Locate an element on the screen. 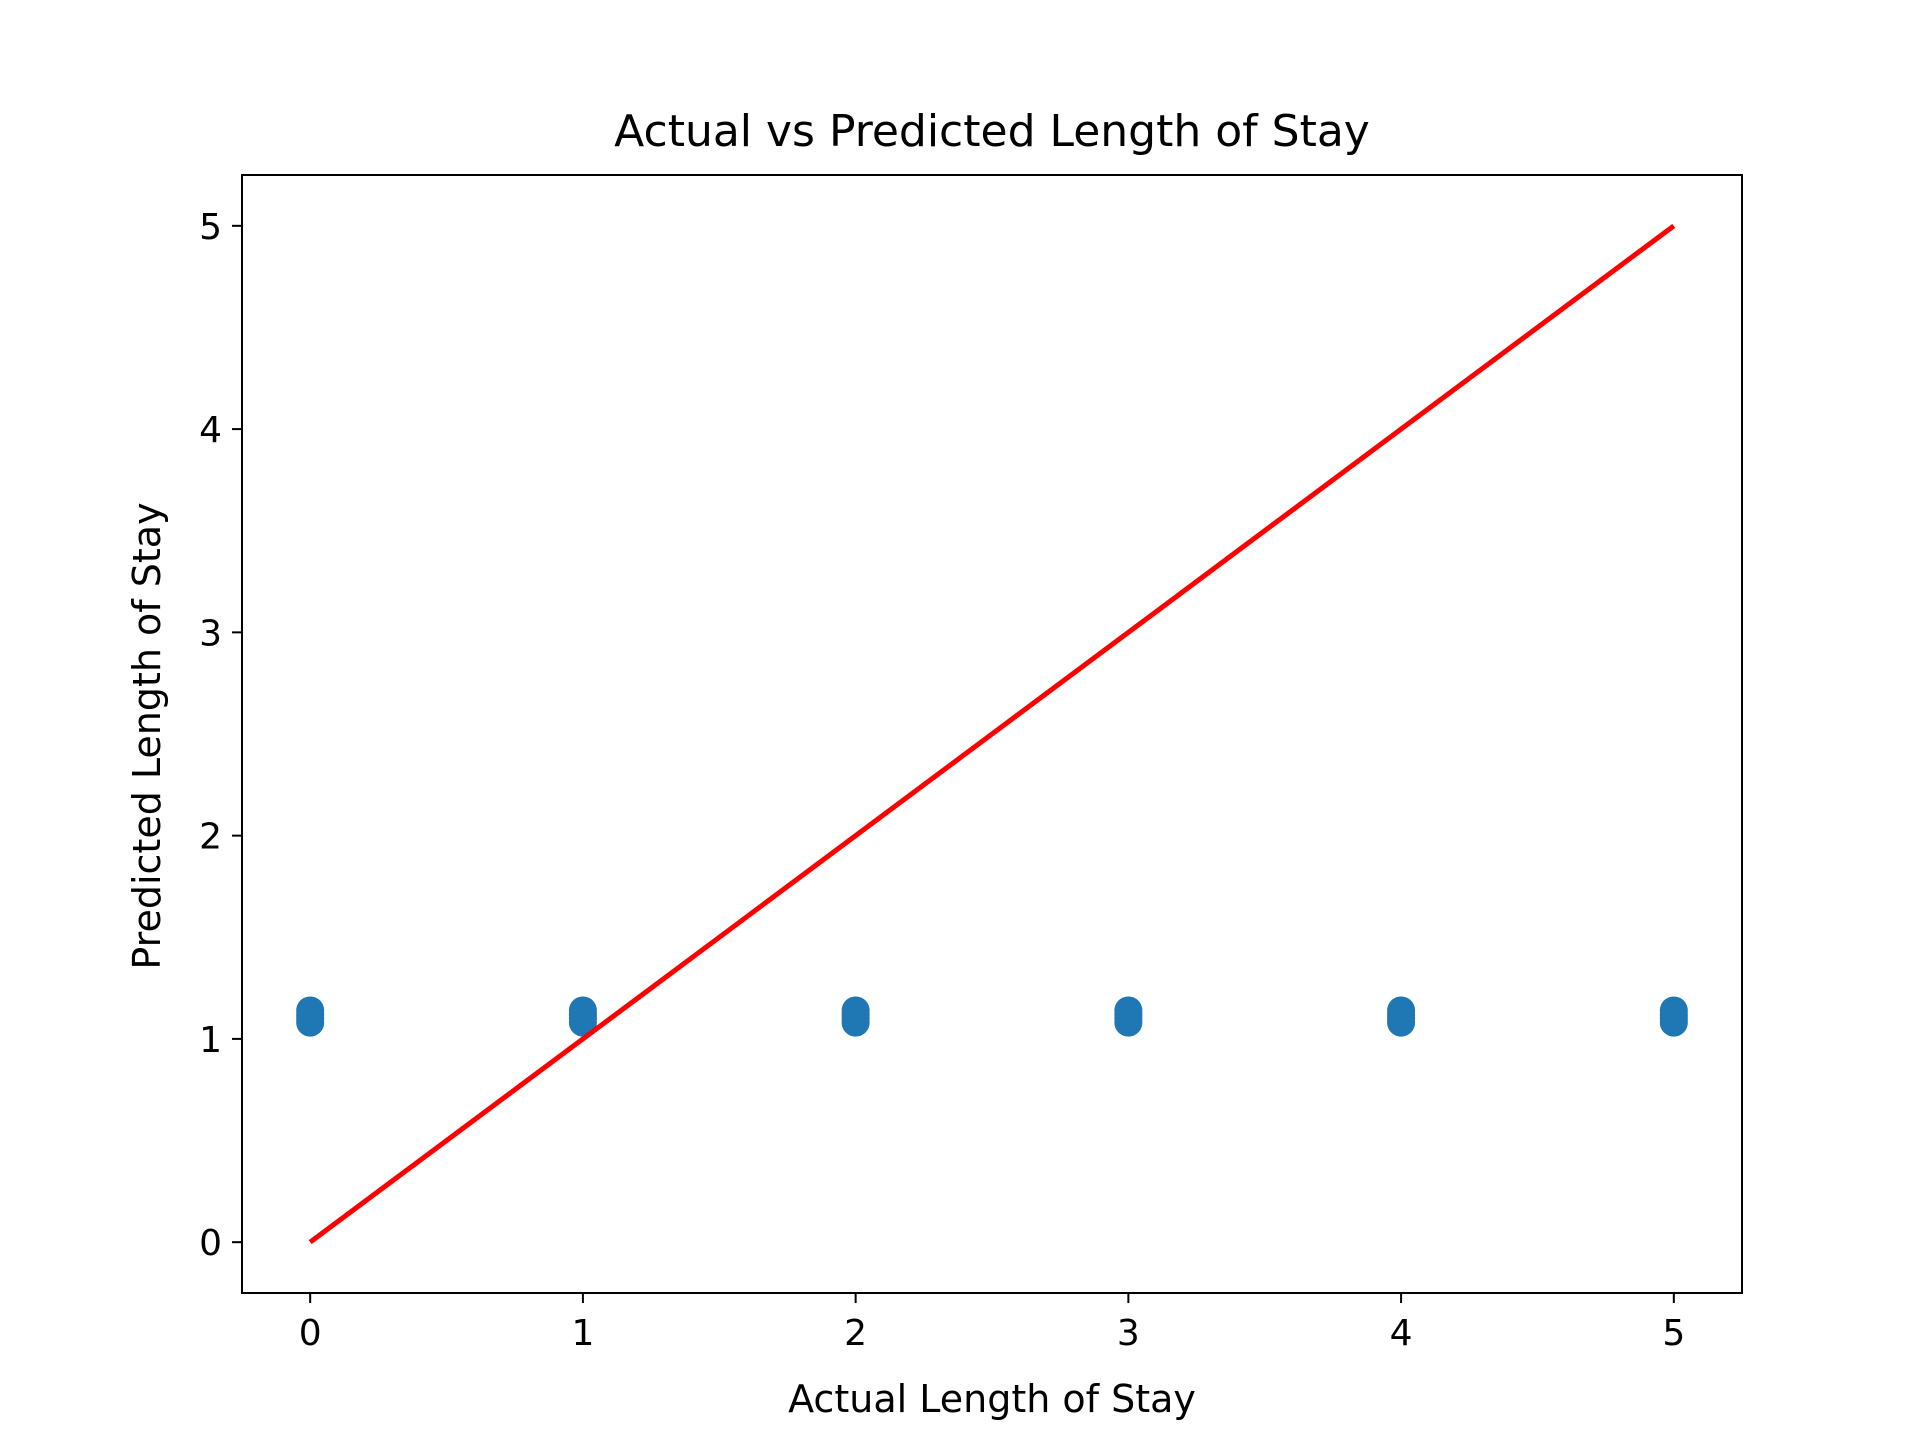  y-tick-label: 1 is located at coordinates (210, 1040).